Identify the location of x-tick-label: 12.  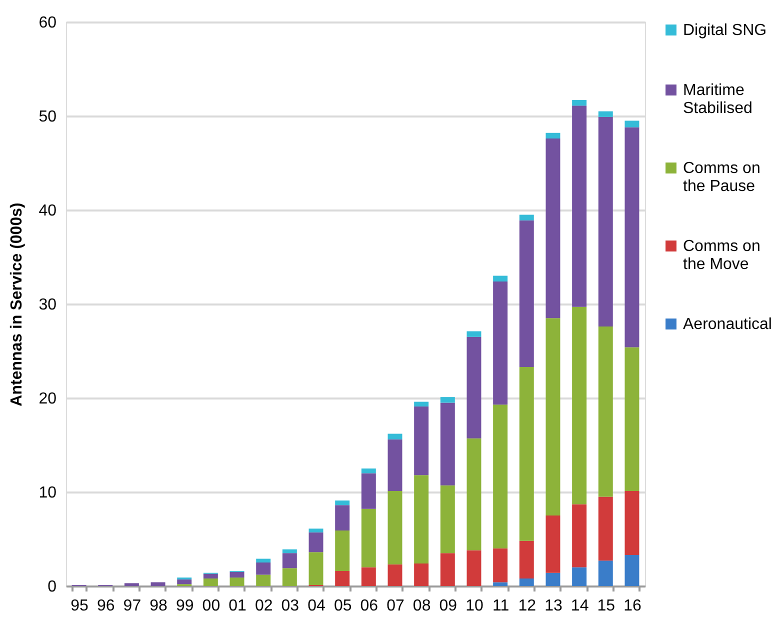
(527, 606).